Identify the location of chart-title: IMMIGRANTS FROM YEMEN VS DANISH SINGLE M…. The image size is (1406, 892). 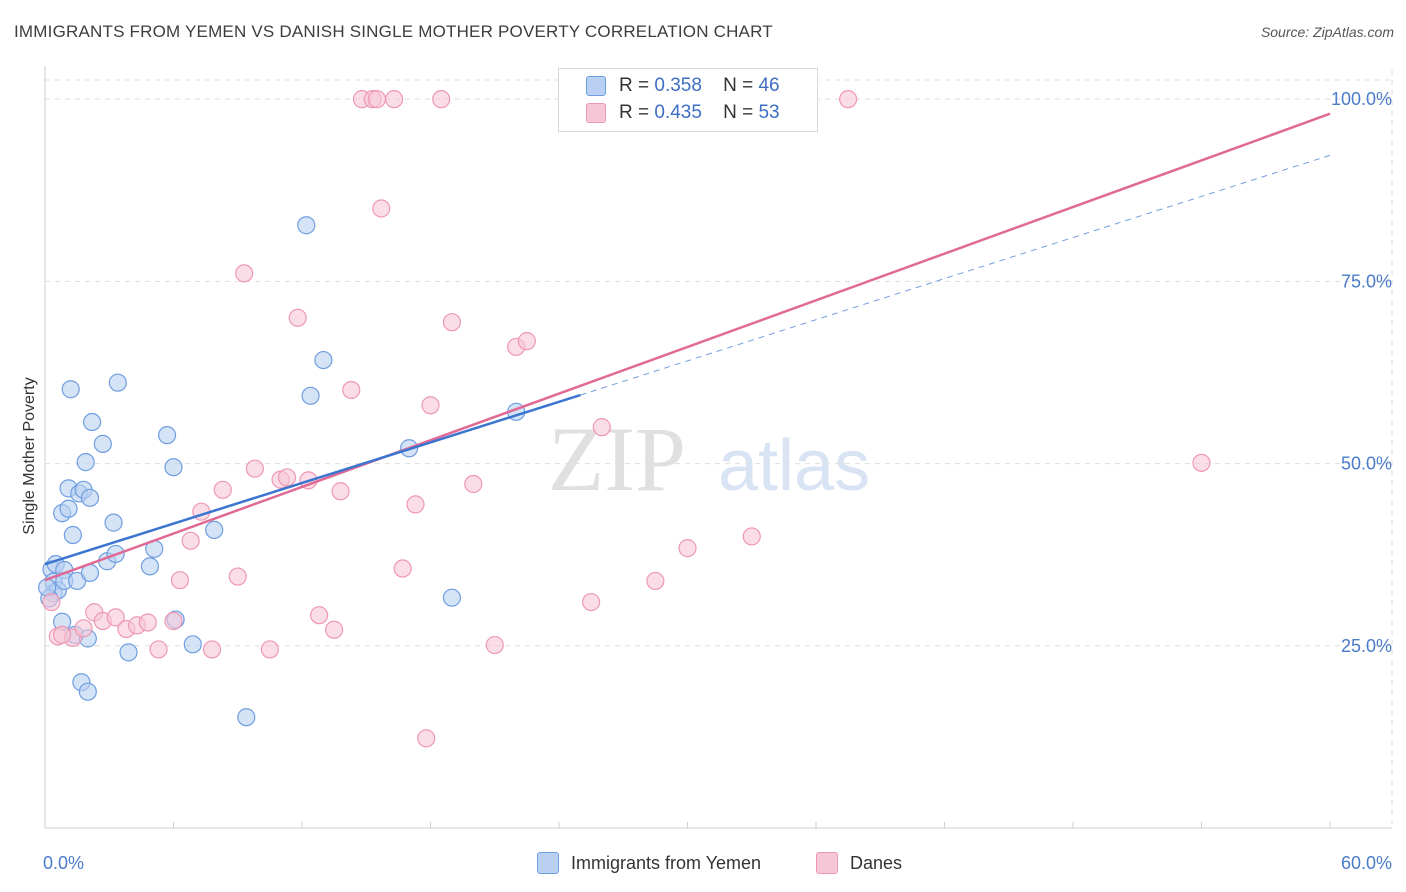
(393, 31).